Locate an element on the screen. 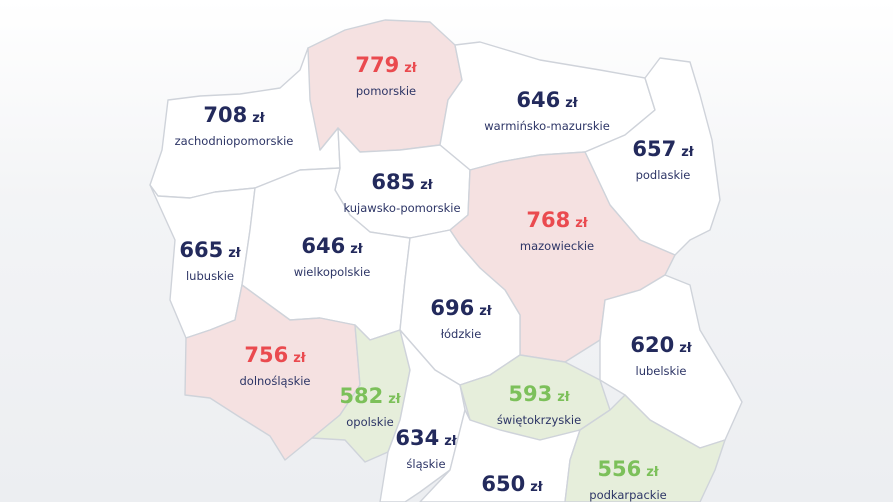 This screenshot has width=893, height=503. label-kujawsko-pomorskie: 685 zł kujawsko-pomorskie is located at coordinates (401, 193).